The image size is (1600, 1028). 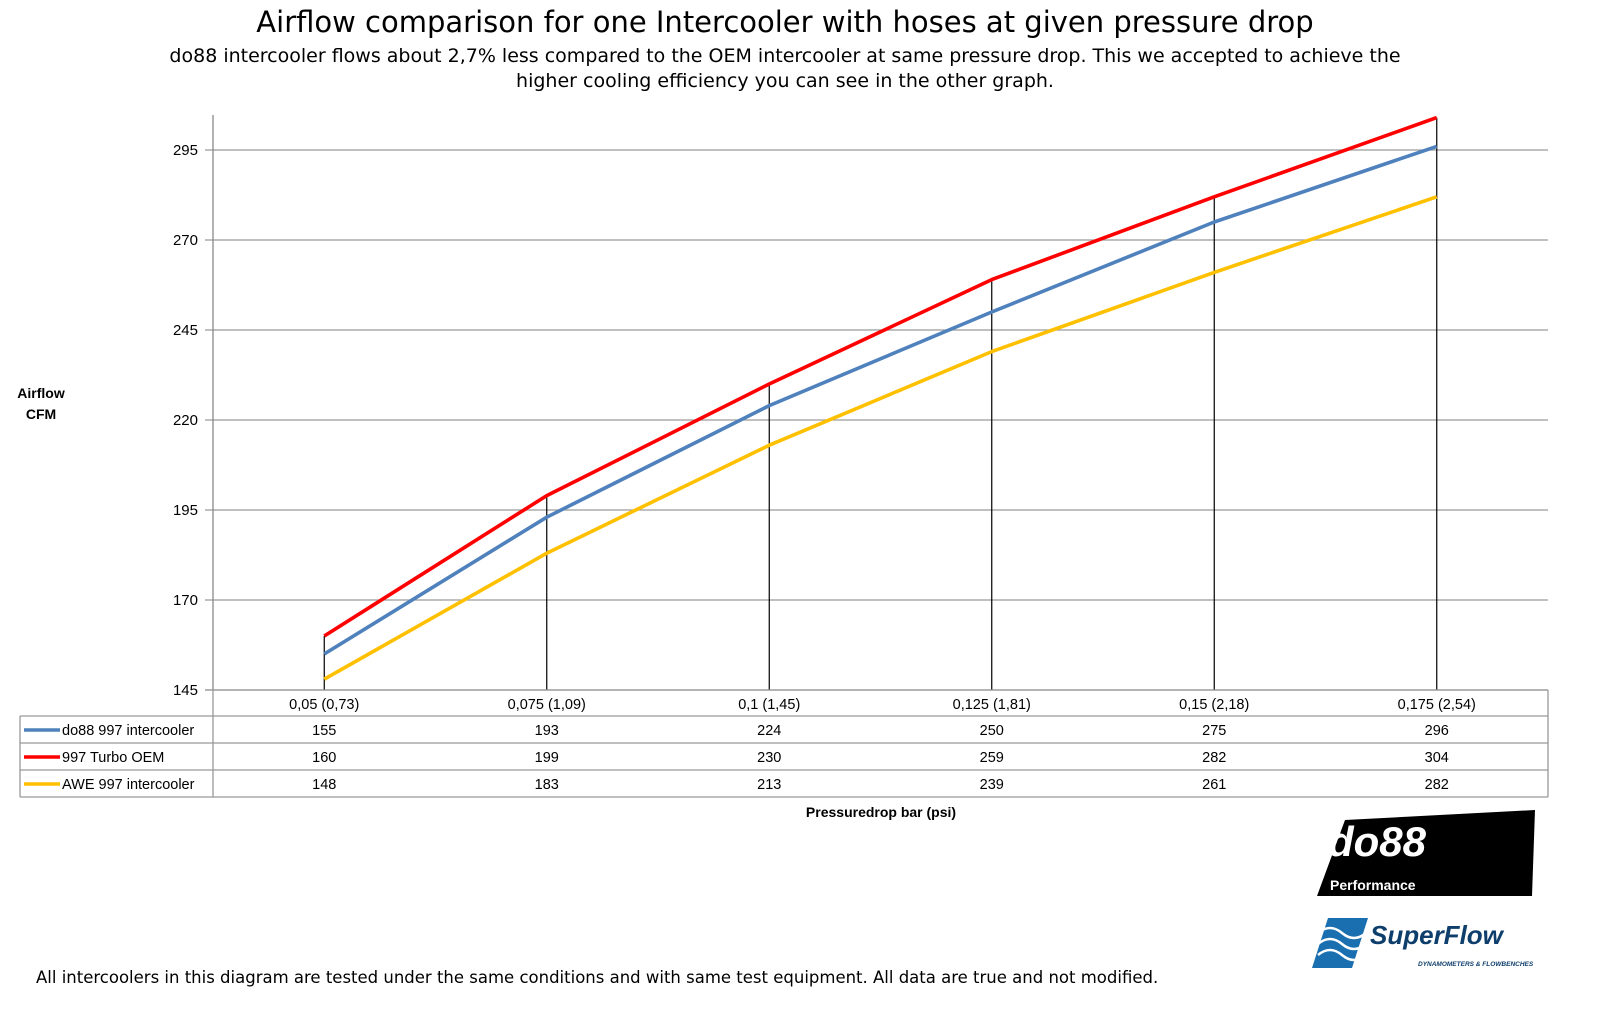 What do you see at coordinates (185, 420) in the screenshot?
I see `y-tick-label: 220` at bounding box center [185, 420].